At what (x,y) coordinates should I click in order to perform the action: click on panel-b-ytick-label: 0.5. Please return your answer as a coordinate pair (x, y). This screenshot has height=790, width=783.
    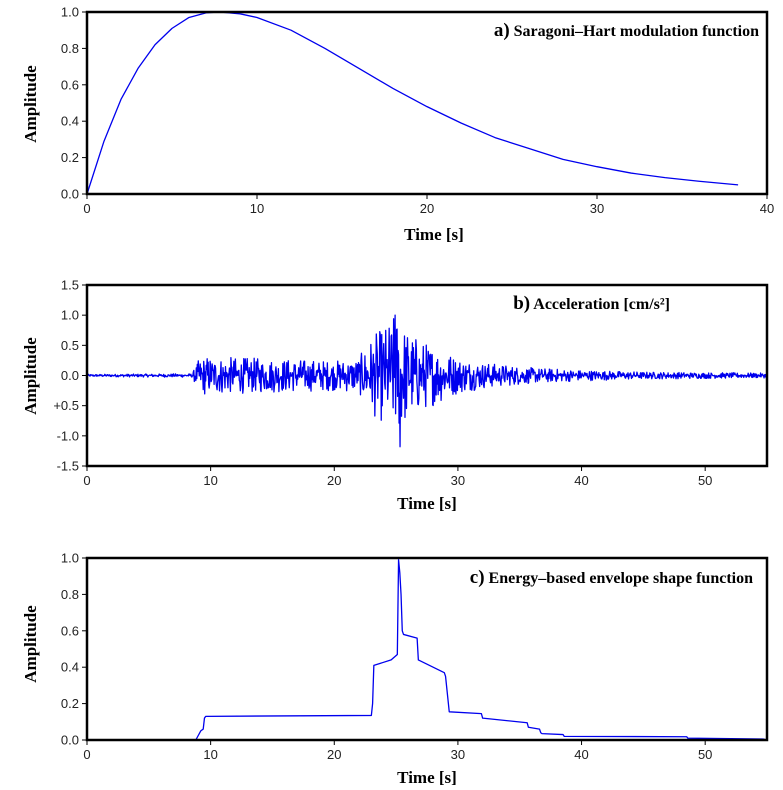
    Looking at the image, I should click on (70, 345).